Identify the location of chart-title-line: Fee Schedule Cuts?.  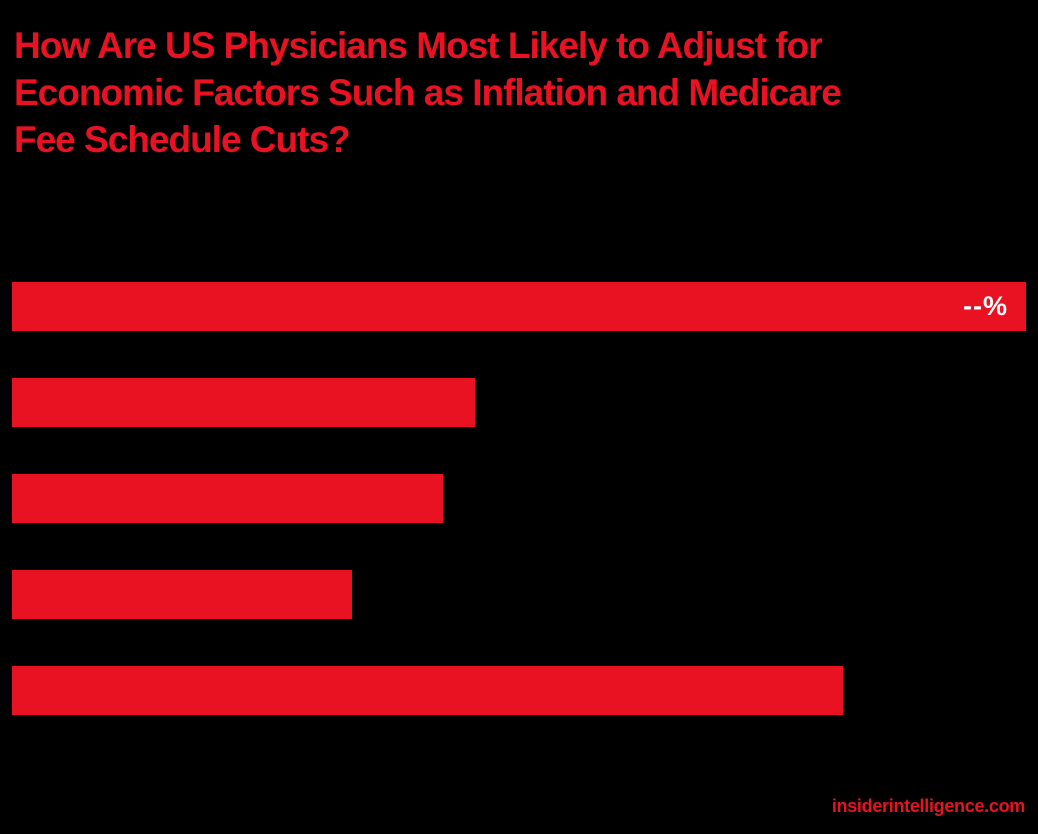
(182, 139).